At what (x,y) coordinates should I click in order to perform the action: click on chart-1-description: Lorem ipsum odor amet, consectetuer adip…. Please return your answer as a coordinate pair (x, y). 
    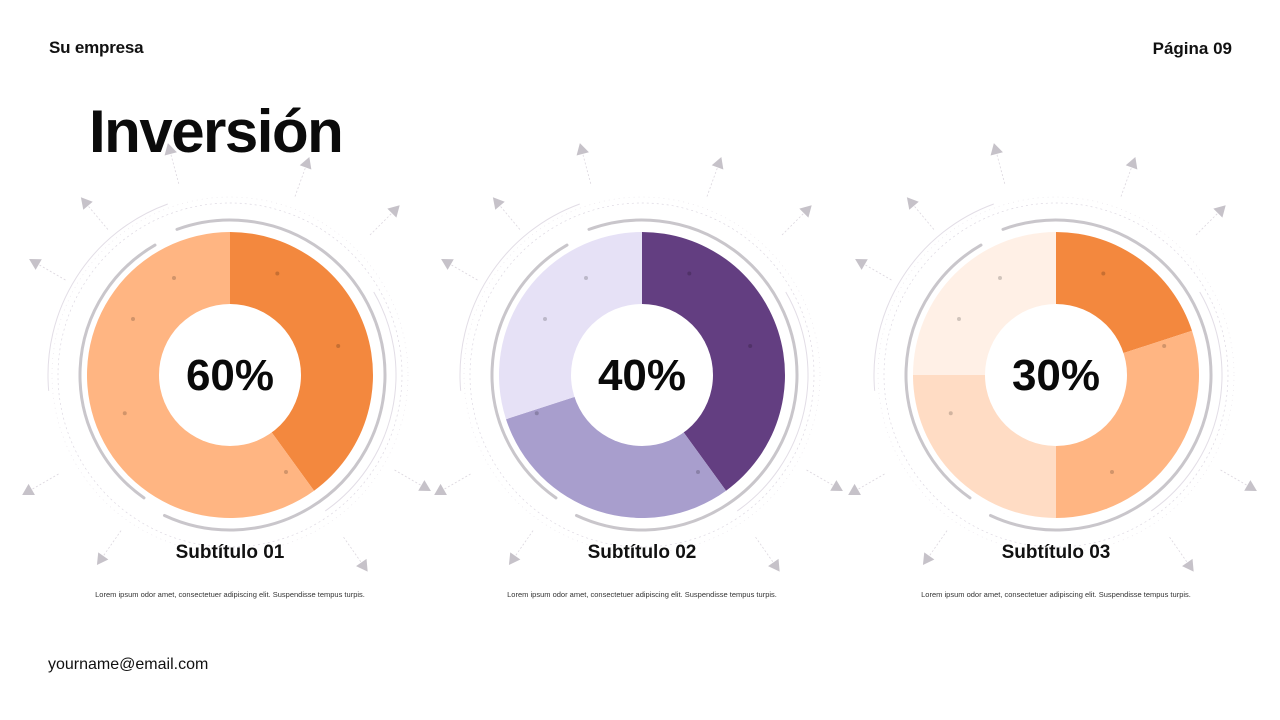
    Looking at the image, I should click on (230, 594).